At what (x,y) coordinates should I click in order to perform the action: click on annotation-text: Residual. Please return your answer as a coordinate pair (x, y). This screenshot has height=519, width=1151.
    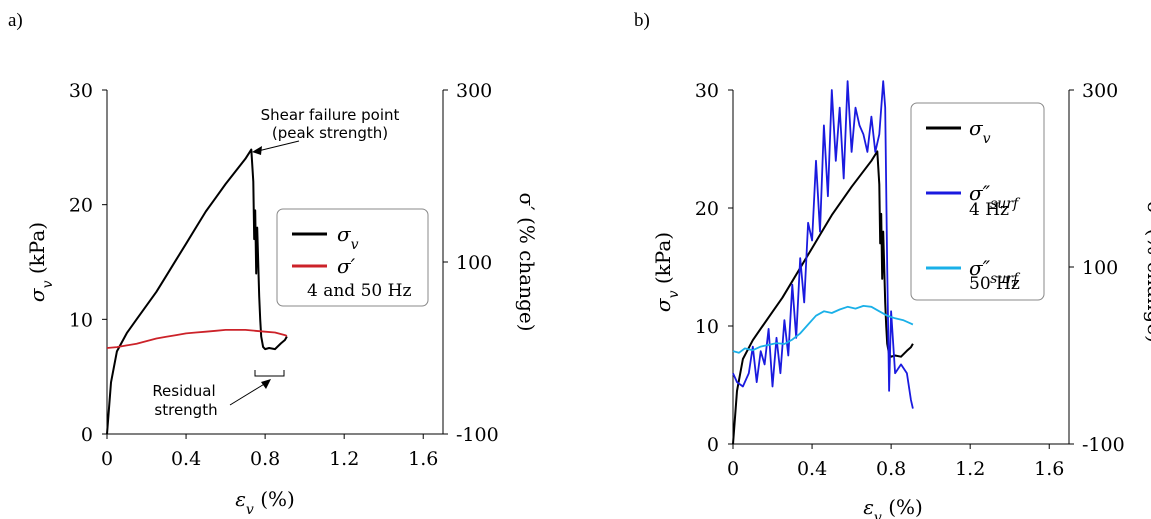
    Looking at the image, I should click on (183, 391).